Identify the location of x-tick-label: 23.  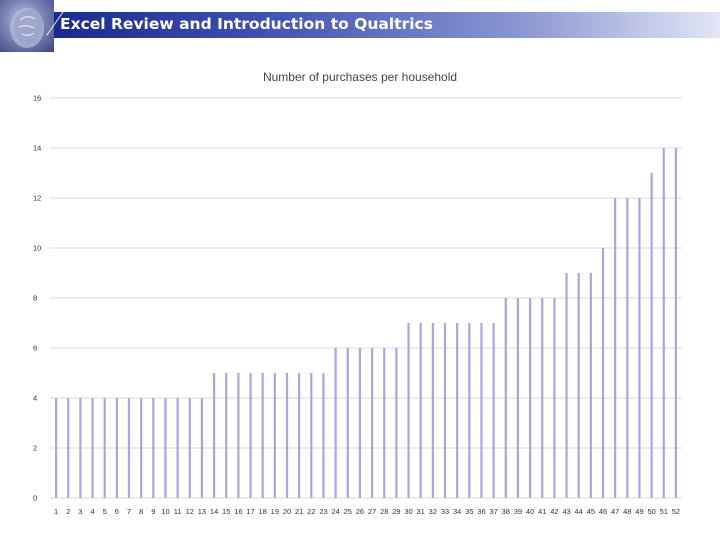
(323, 511).